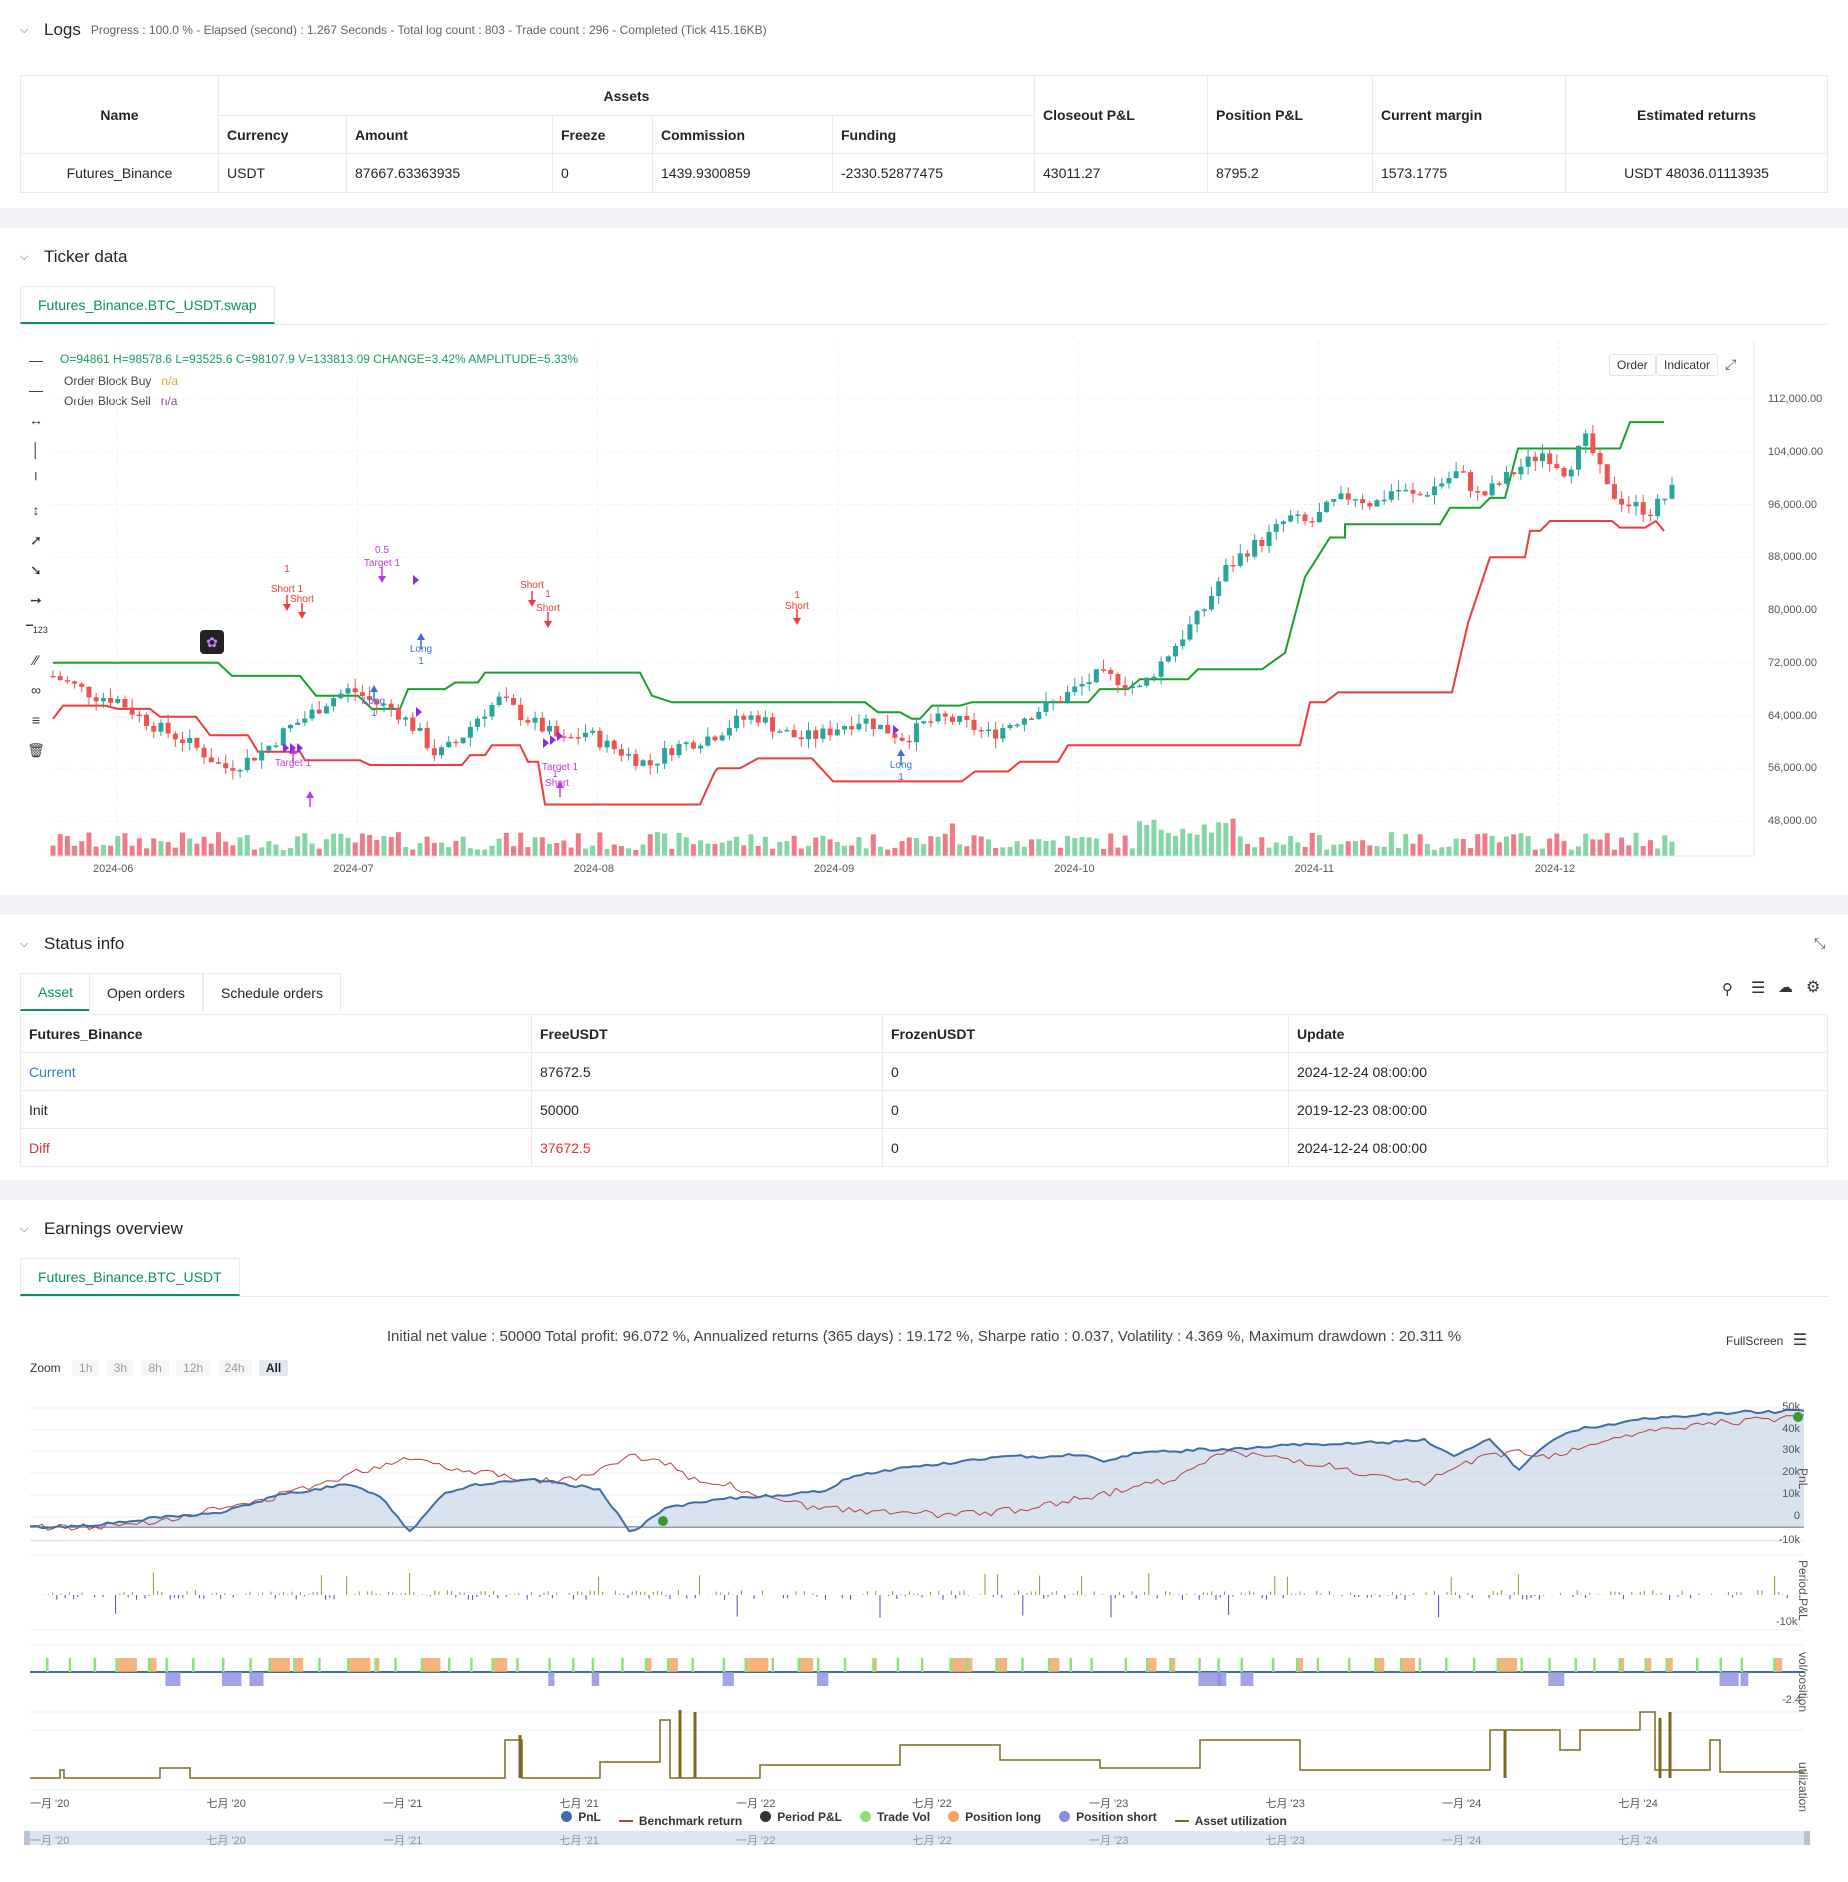  I want to click on tab-earnings-symbol: Futures_Binance.BTC_USDT, so click(130, 1277).